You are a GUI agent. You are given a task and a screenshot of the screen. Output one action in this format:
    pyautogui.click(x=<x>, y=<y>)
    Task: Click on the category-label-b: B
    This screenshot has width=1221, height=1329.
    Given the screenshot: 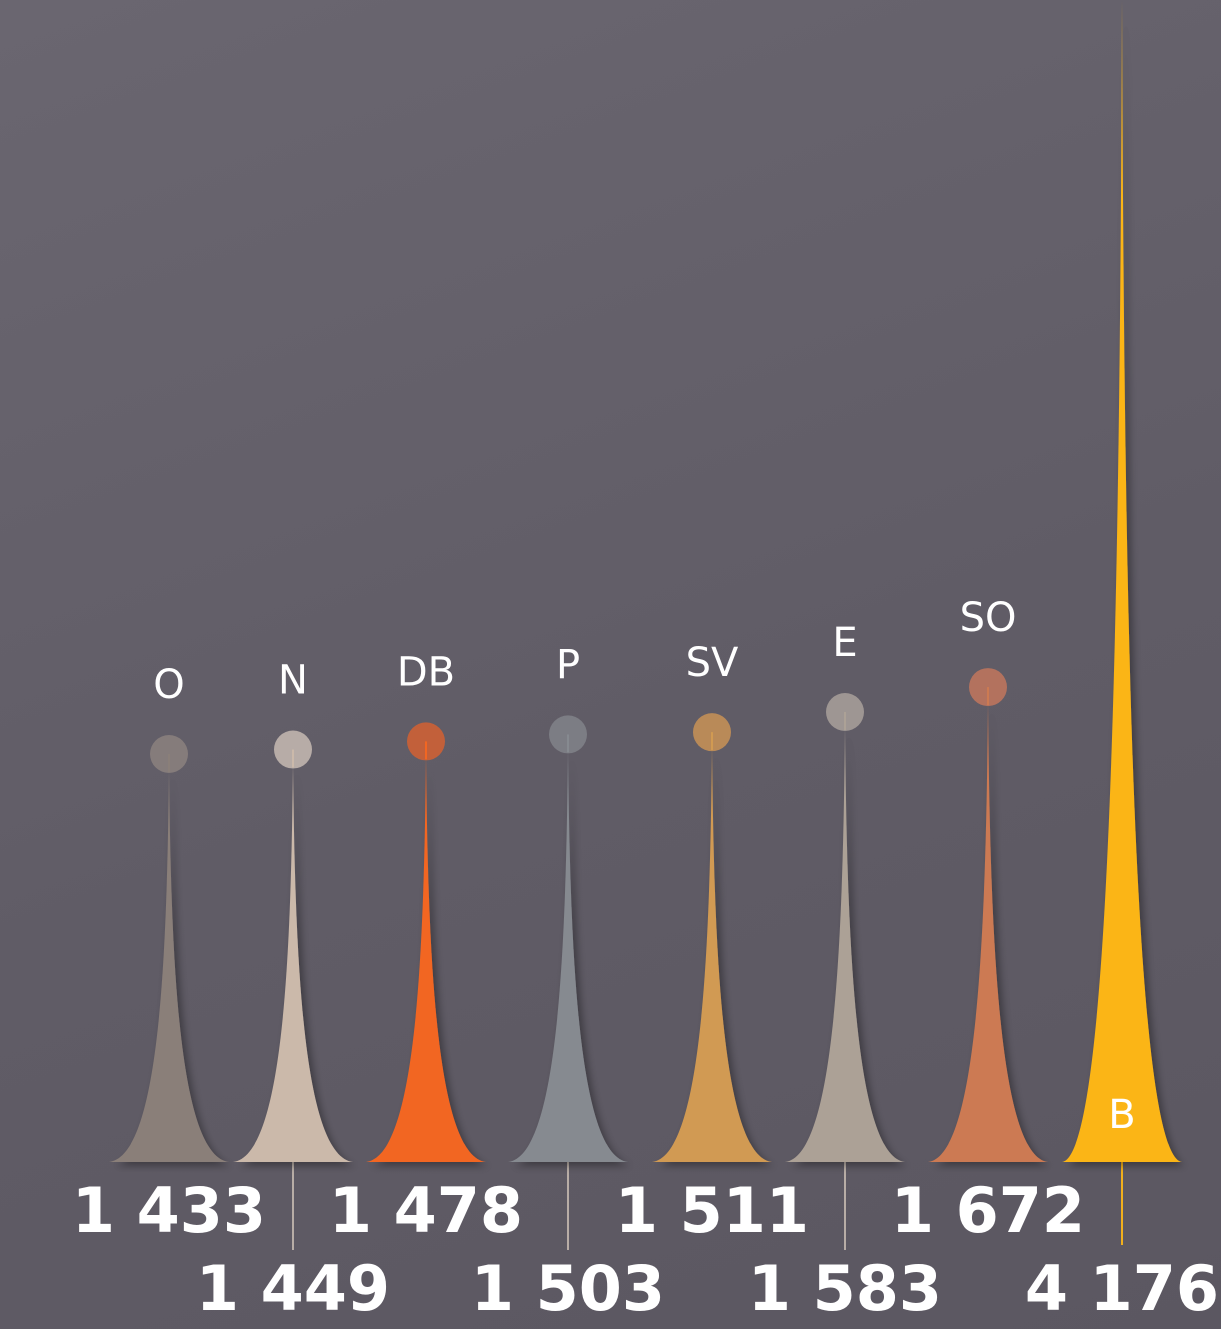 What is the action you would take?
    pyautogui.click(x=1121, y=1115)
    